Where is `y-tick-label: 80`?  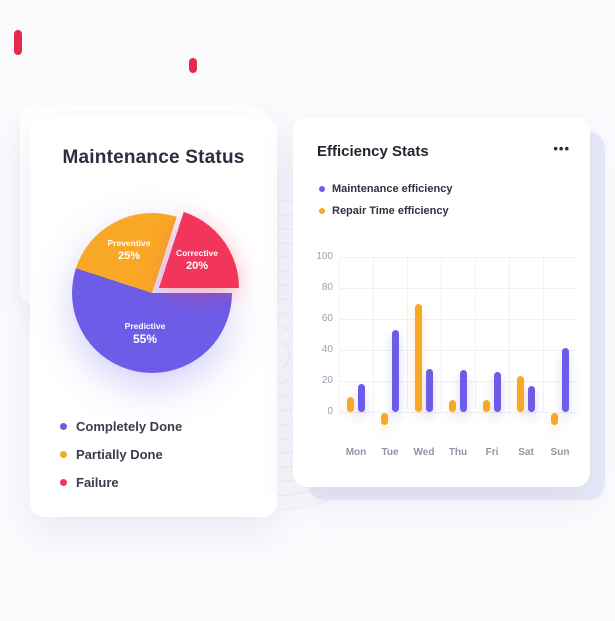 y-tick-label: 80 is located at coordinates (327, 287).